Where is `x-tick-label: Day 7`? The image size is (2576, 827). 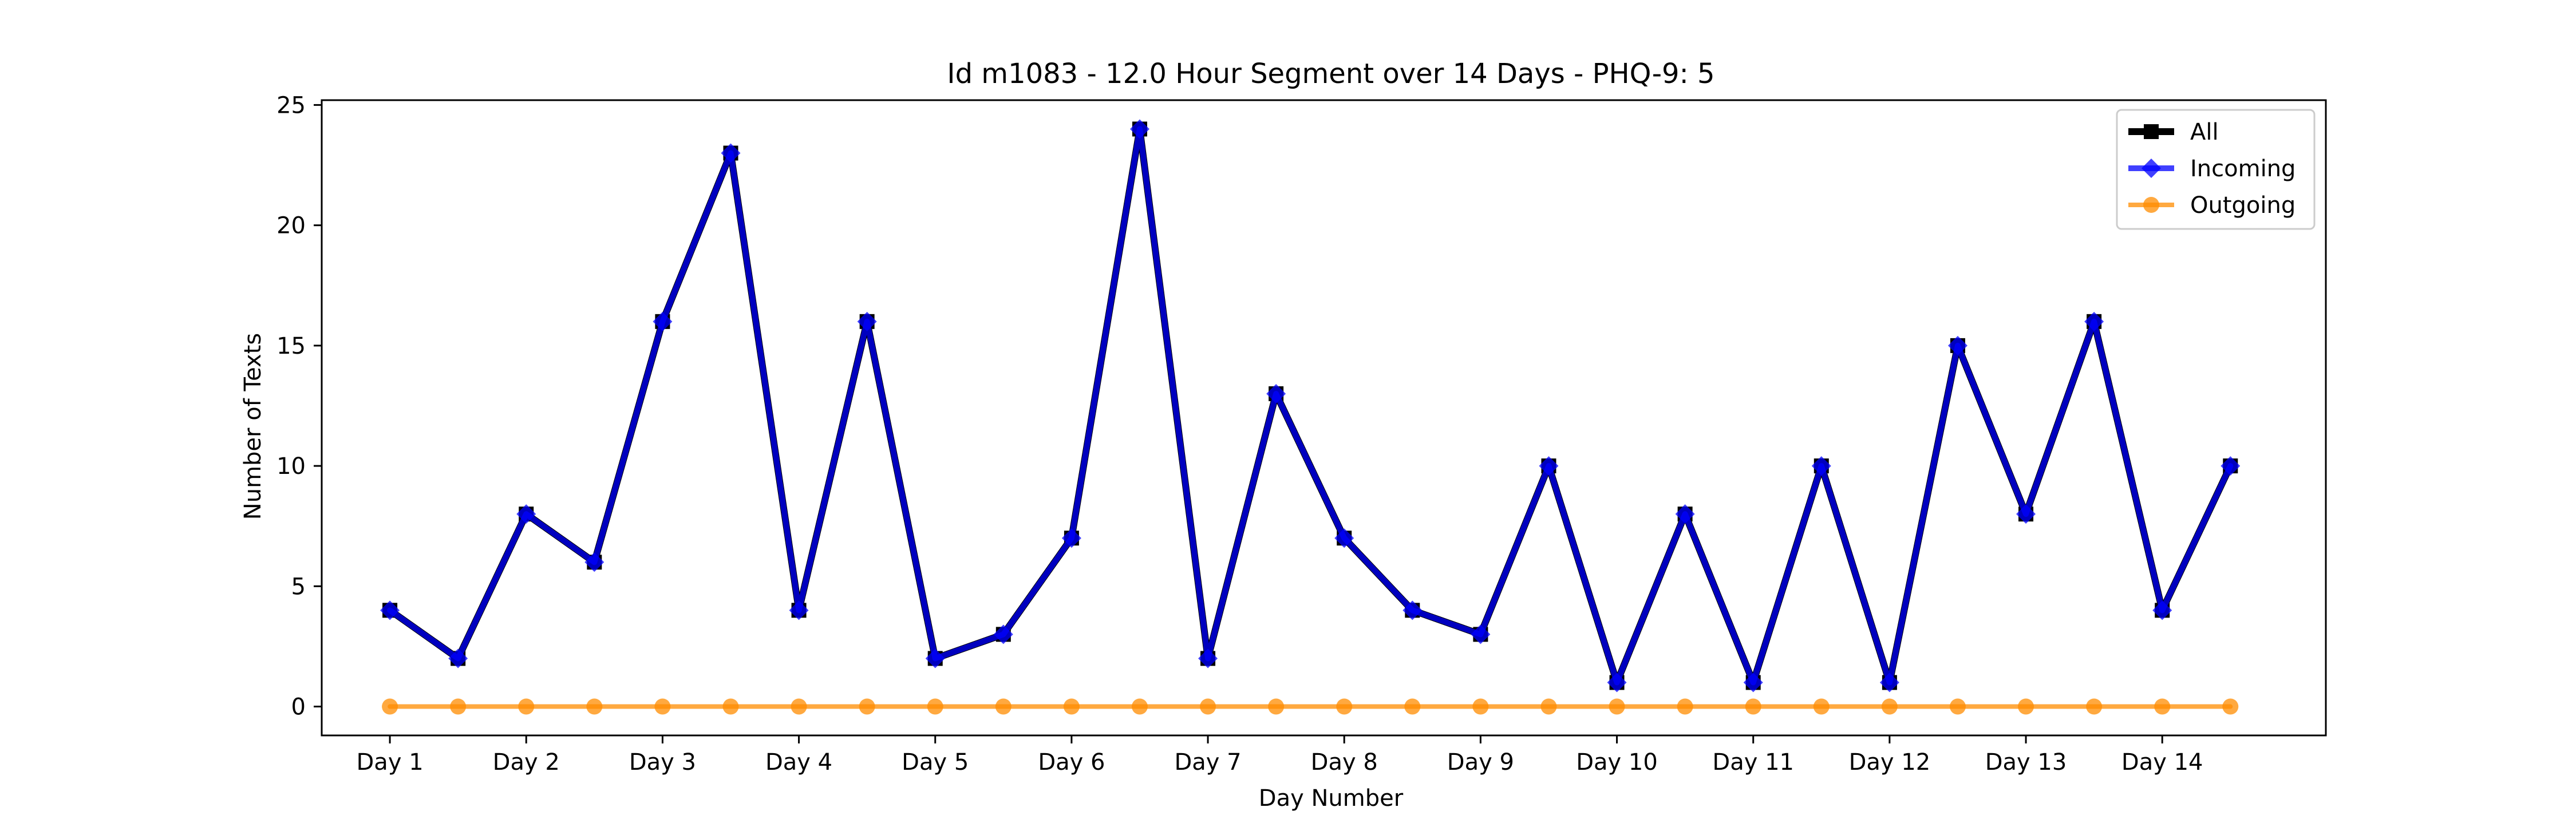
x-tick-label: Day 7 is located at coordinates (1207, 762).